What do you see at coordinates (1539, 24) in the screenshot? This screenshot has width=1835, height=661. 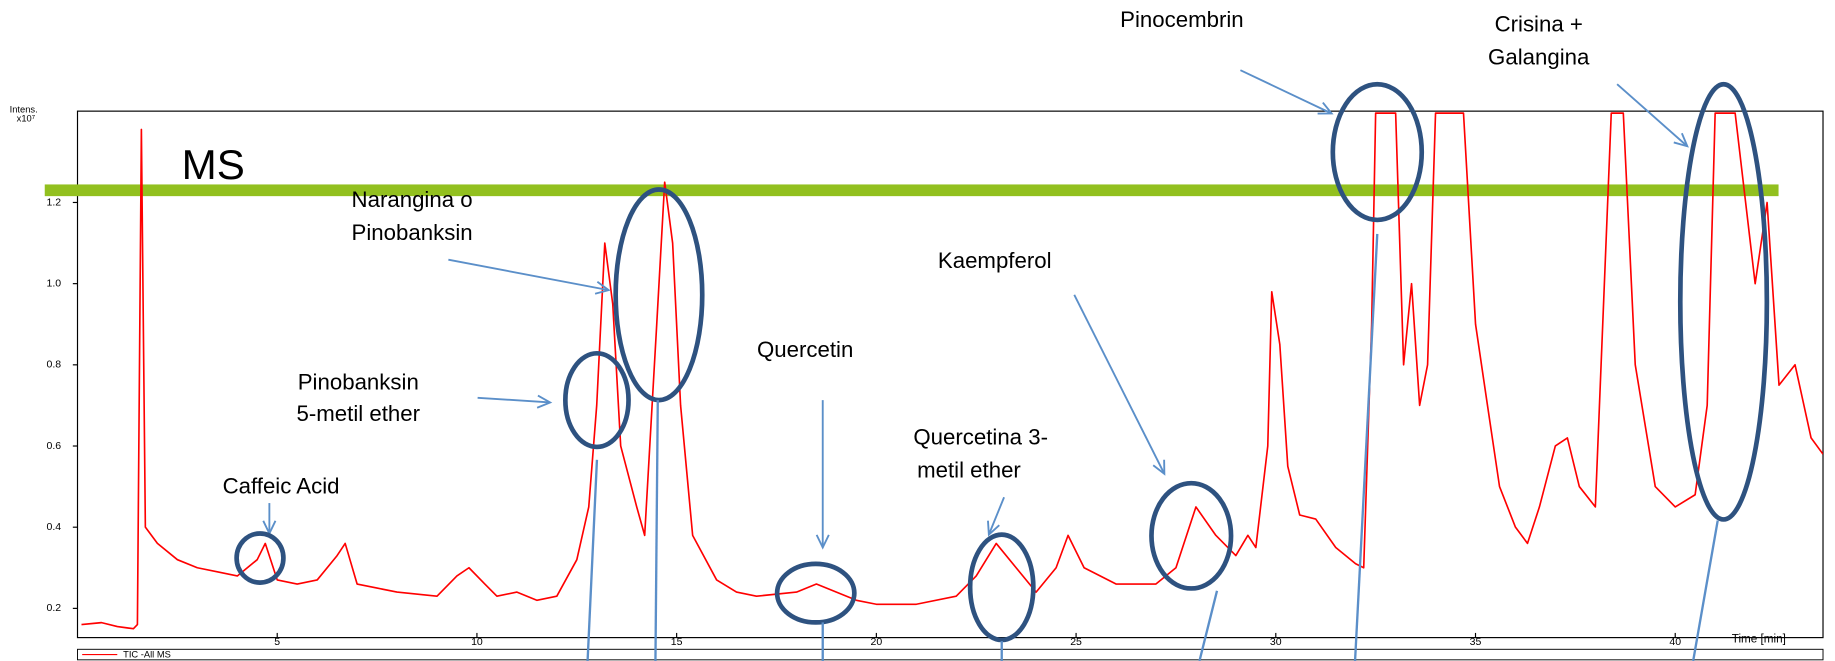 I see `annotation-text: Crisina +` at bounding box center [1539, 24].